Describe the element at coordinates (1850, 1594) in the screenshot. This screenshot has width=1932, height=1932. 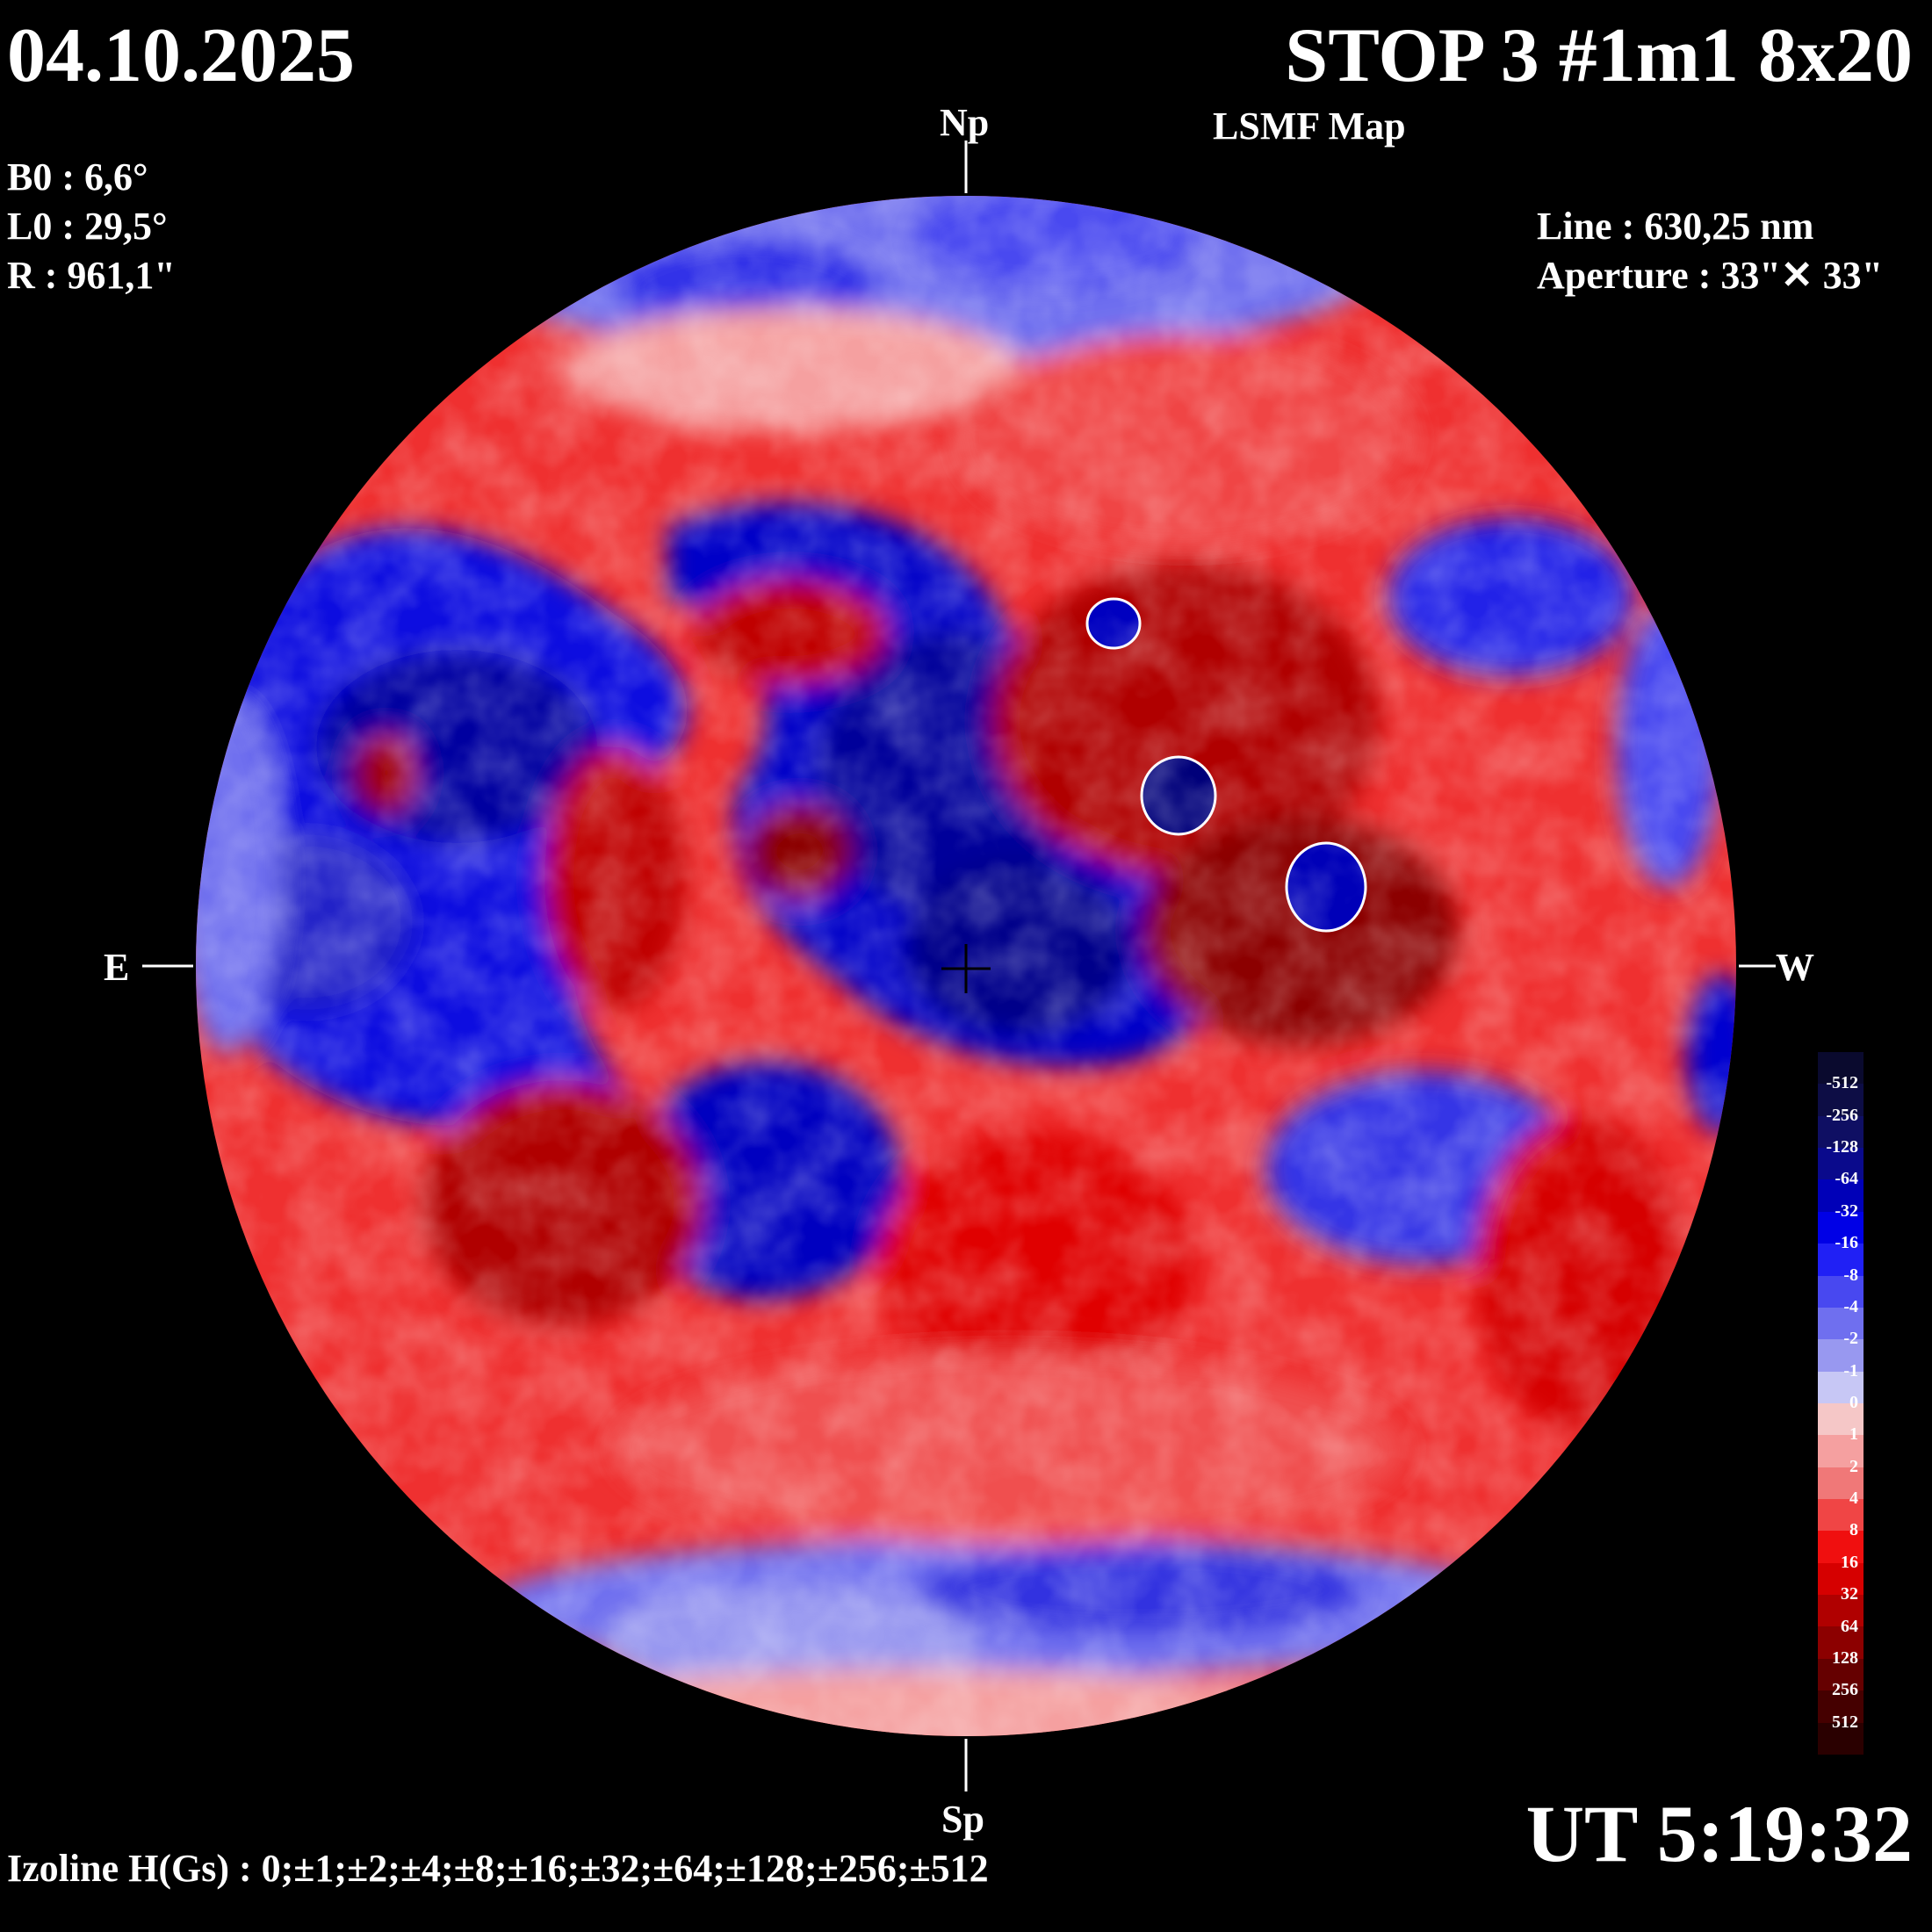
I see `color-scale-label: 32` at that location.